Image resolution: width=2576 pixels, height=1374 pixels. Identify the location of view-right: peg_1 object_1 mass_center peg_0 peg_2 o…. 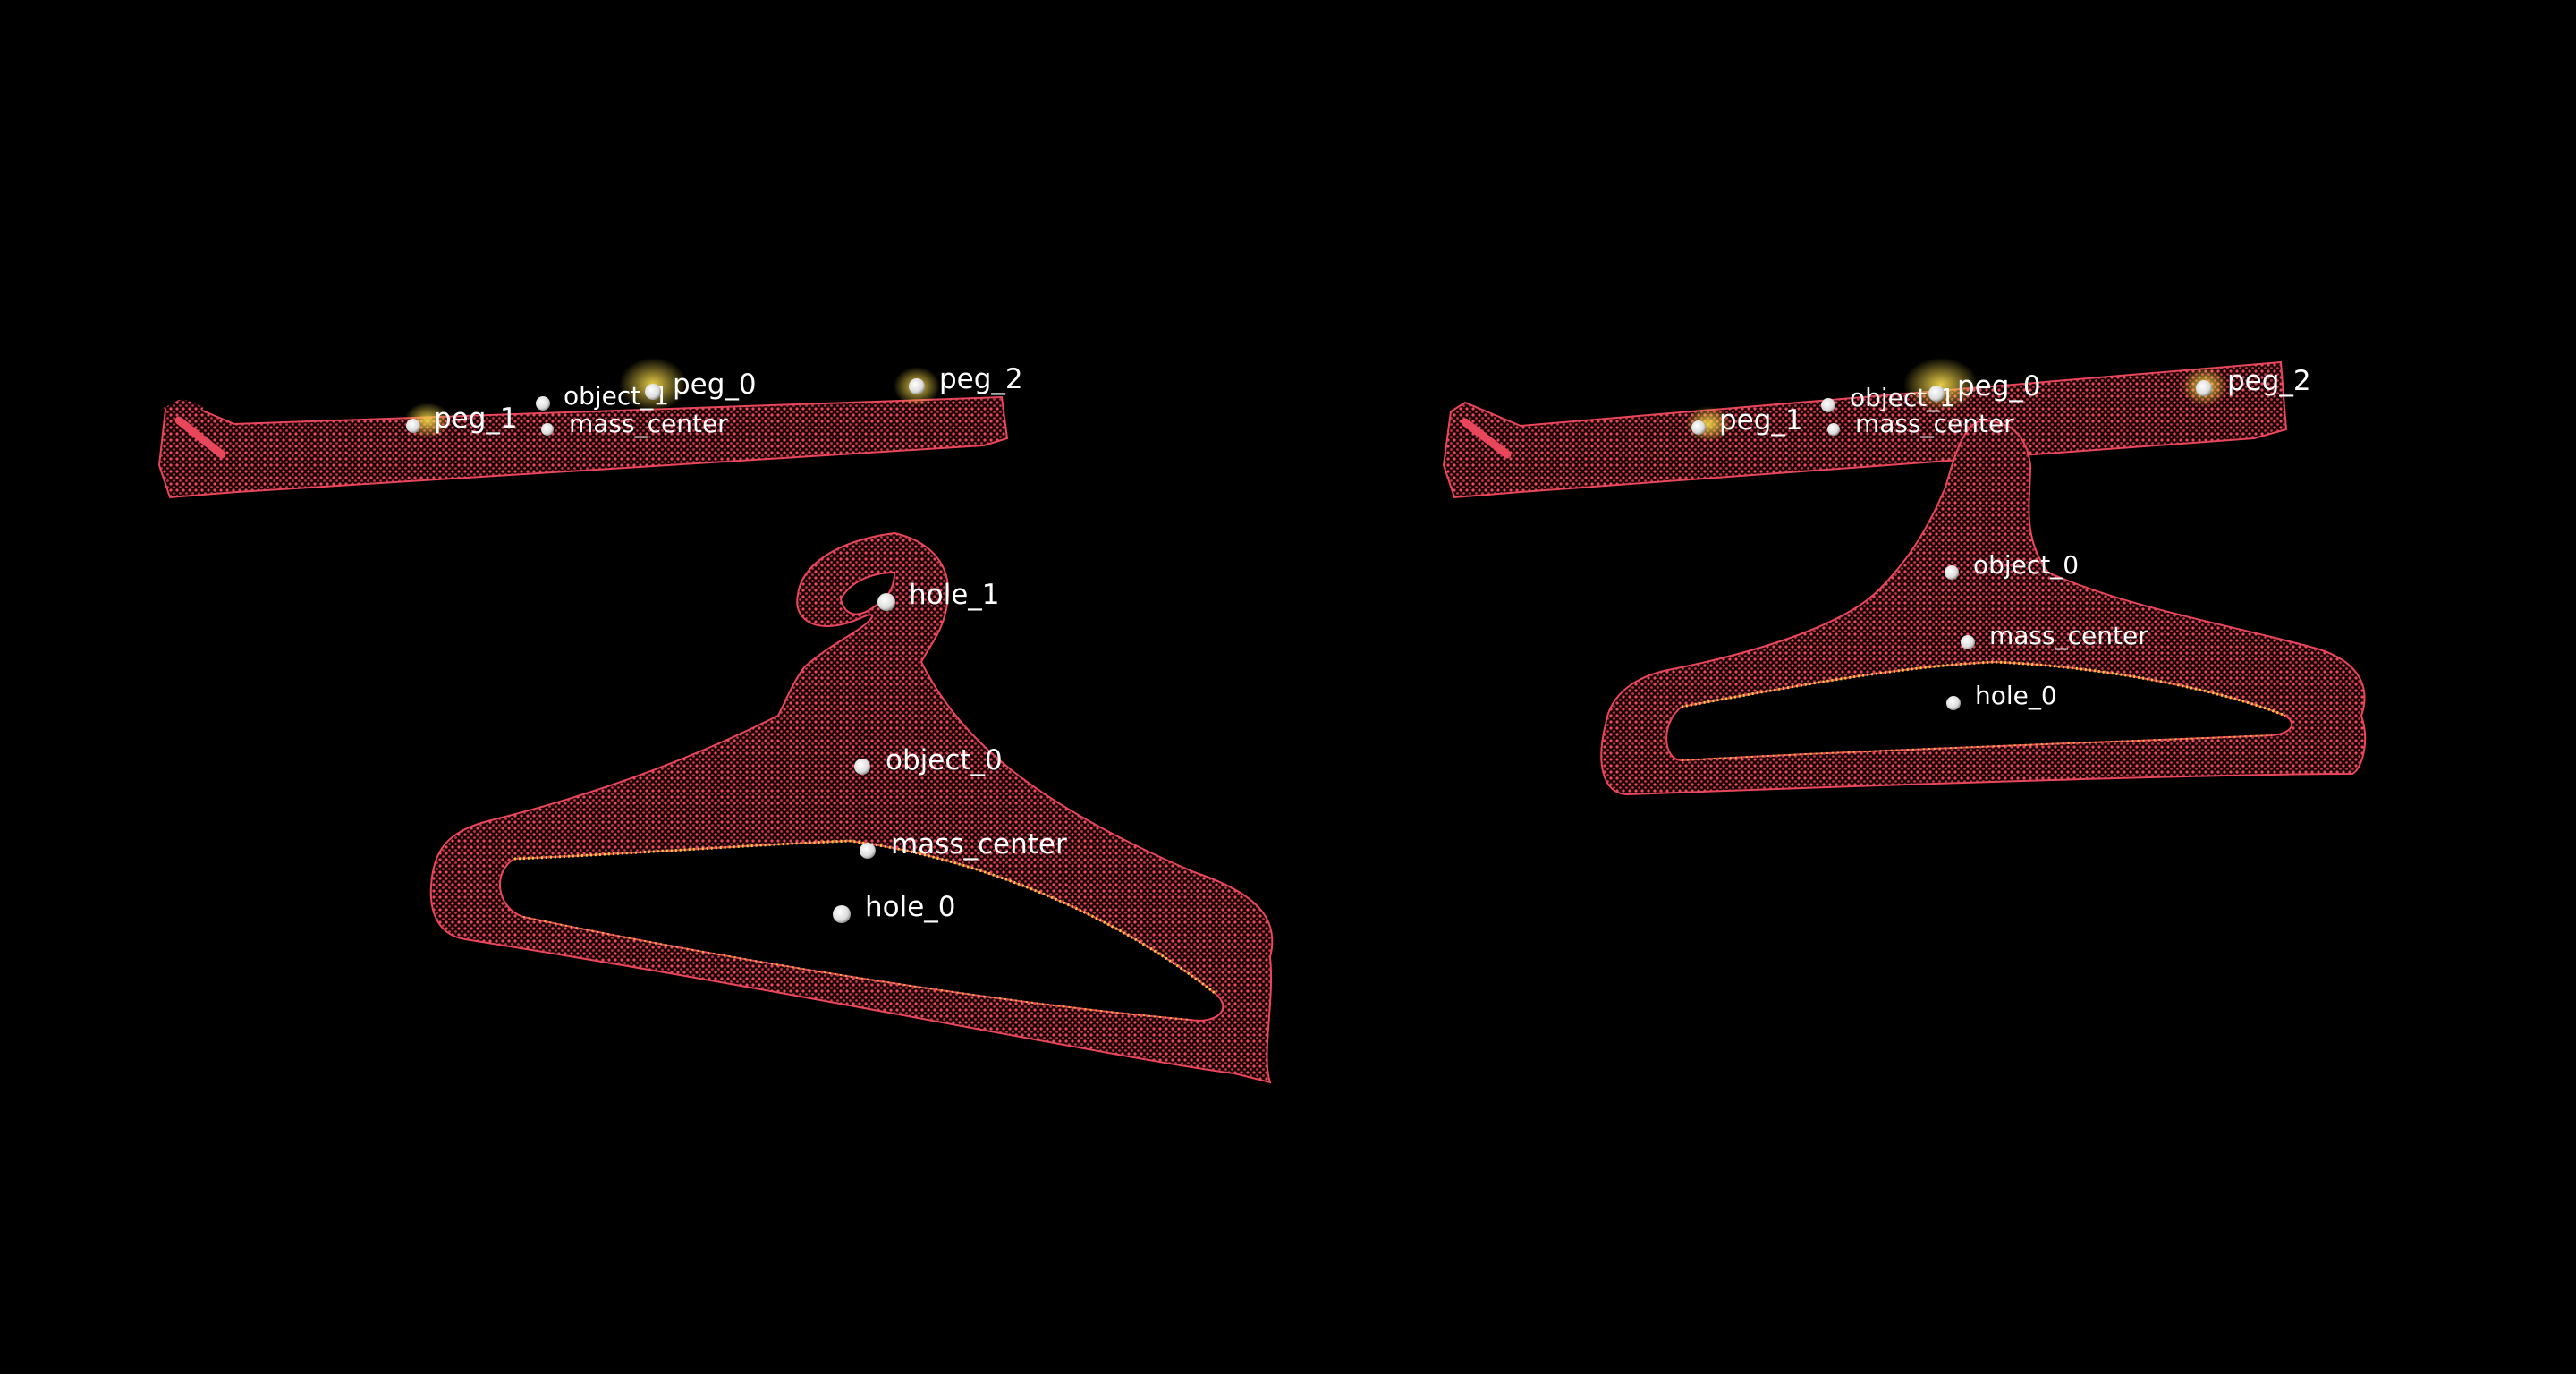
(1904, 577).